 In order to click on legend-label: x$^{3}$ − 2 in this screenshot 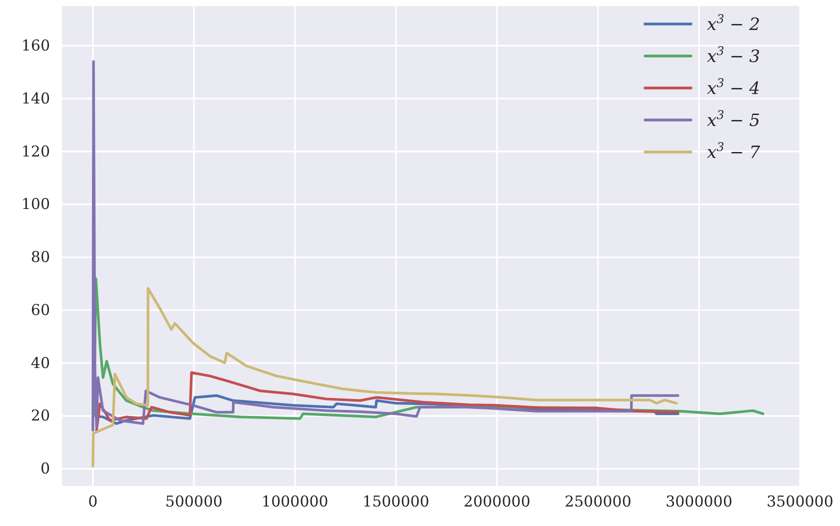, I will do `click(733, 23)`.